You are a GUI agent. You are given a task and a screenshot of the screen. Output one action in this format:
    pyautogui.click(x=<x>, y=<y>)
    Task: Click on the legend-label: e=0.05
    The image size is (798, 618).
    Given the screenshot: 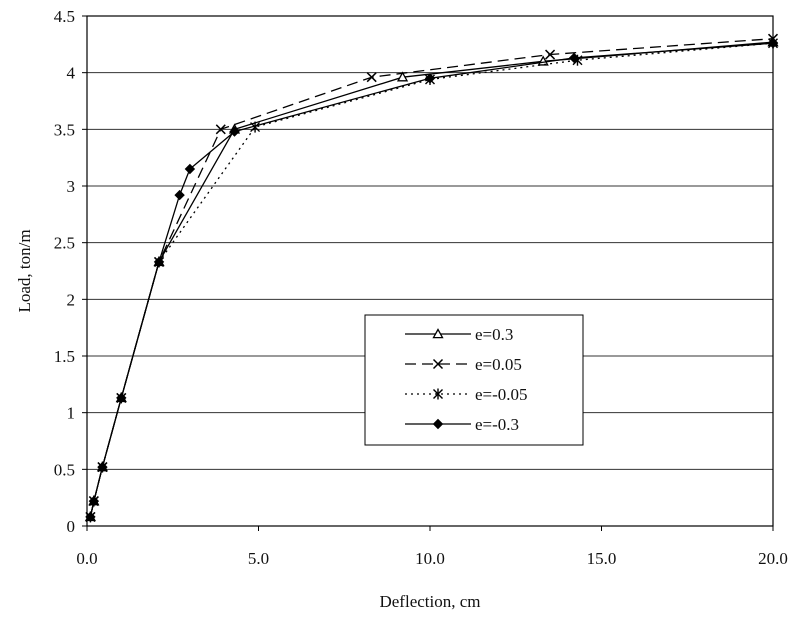 What is the action you would take?
    pyautogui.click(x=498, y=364)
    